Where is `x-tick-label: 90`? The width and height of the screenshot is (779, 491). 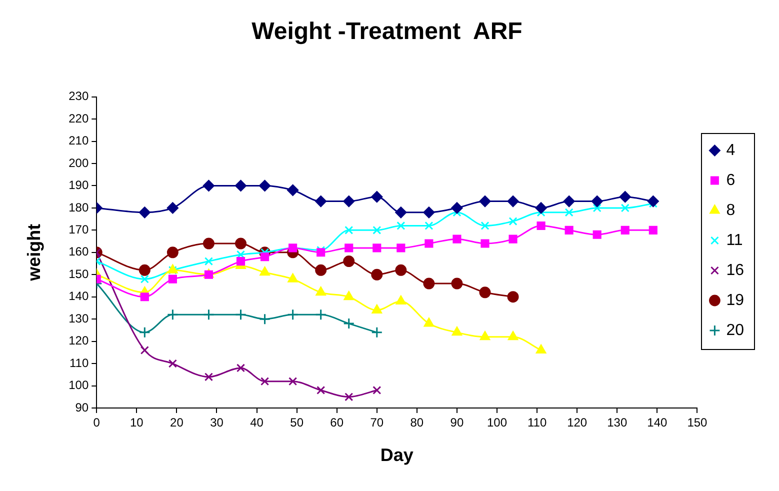 x-tick-label: 90 is located at coordinates (457, 423).